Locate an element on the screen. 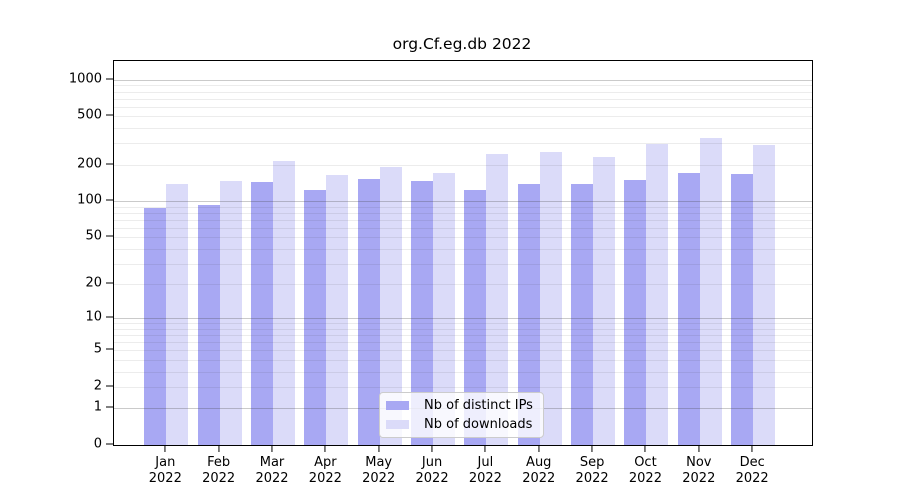 This screenshot has width=900, height=500. x-tick-apr: Apr 2022 is located at coordinates (325, 466).